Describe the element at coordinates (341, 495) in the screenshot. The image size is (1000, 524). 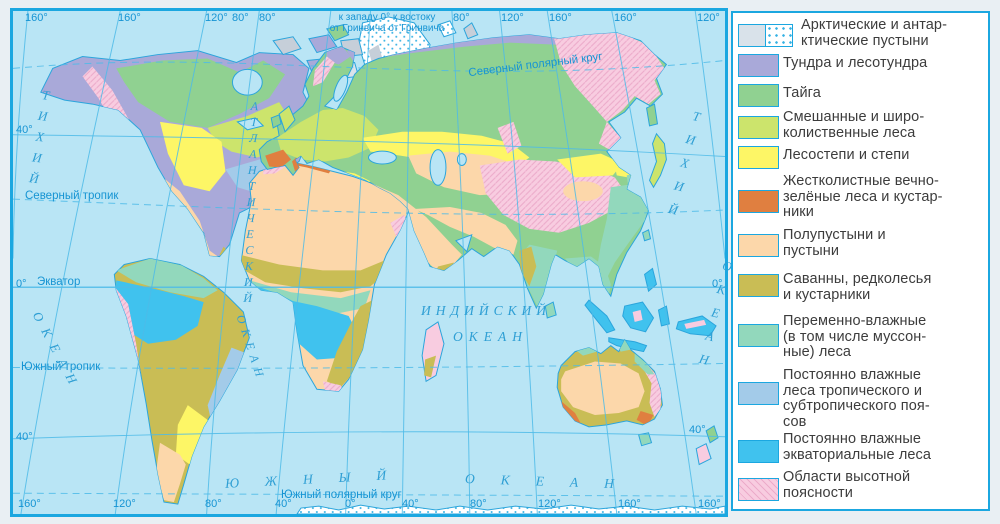
I see `south-polar-circle-label: Южный полярный круг` at that location.